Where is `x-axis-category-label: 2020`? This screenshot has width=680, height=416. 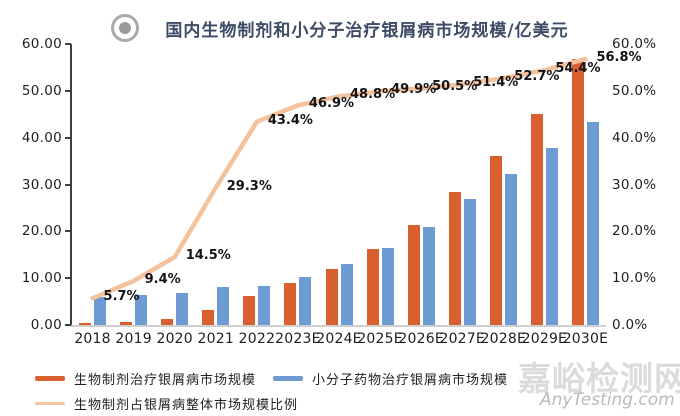 x-axis-category-label: 2020 is located at coordinates (174, 339).